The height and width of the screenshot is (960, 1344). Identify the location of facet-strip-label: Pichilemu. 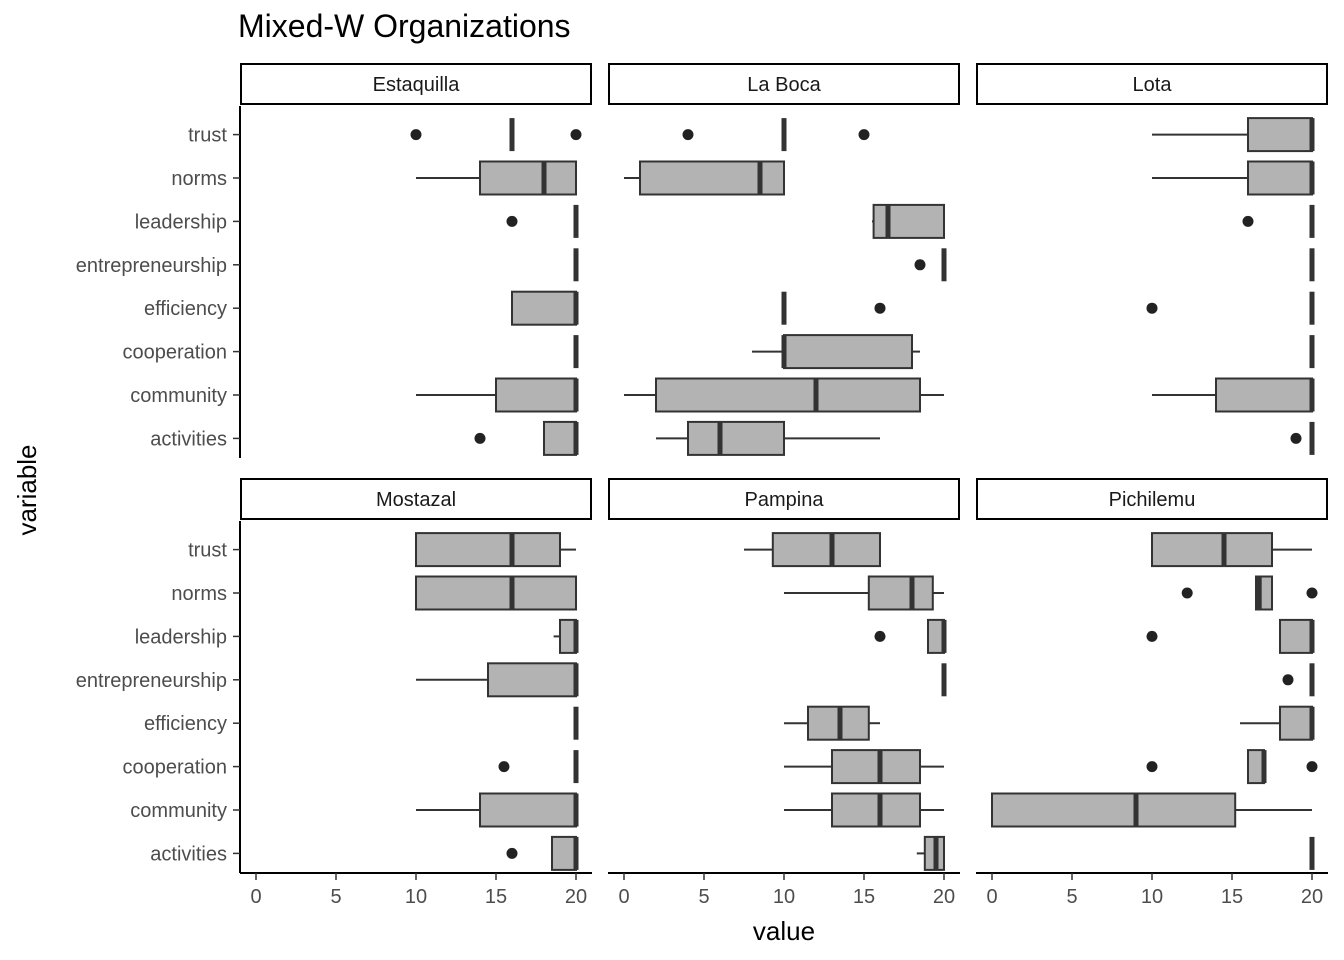
(1152, 500).